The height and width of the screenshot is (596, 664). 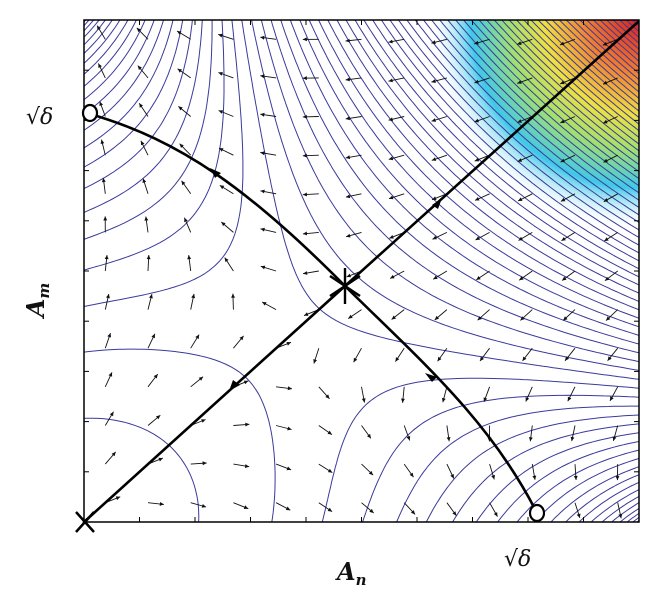 I want to click on fixed-point-circle, so click(x=90, y=113).